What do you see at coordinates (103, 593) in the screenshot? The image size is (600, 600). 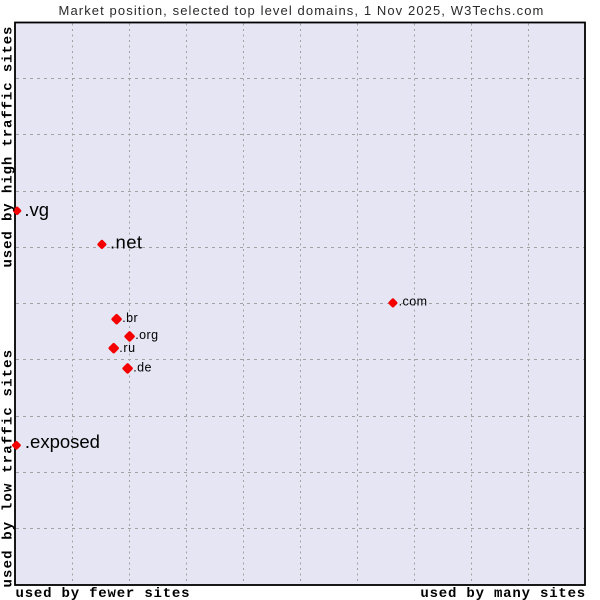 I see `svg-text: used by fewer sites` at bounding box center [103, 593].